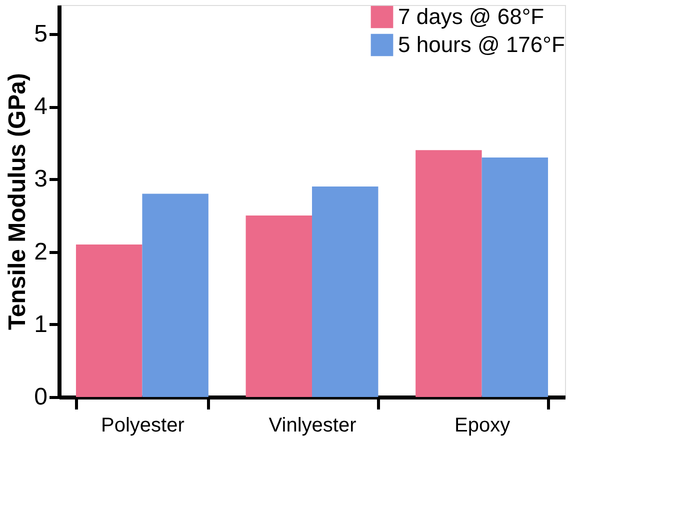 This screenshot has width=696, height=525. What do you see at coordinates (41, 397) in the screenshot?
I see `y-tick-label: 0` at bounding box center [41, 397].